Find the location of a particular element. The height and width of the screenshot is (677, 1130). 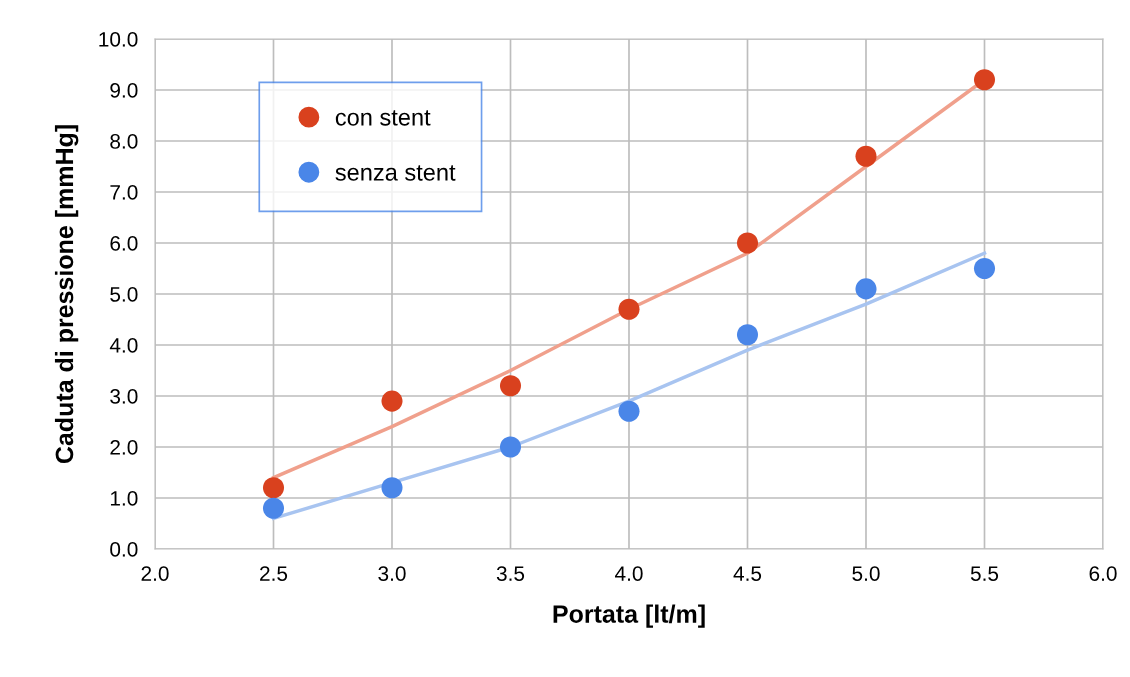

y-tick-label: 4.0 is located at coordinates (123, 345).